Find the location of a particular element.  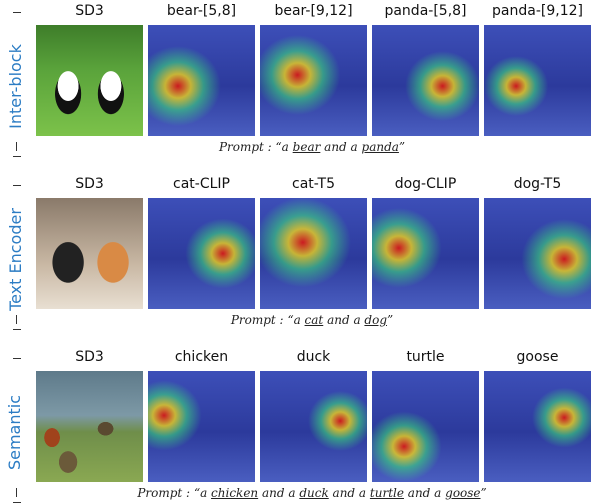

caption-text: panda is located at coordinates (380, 147).